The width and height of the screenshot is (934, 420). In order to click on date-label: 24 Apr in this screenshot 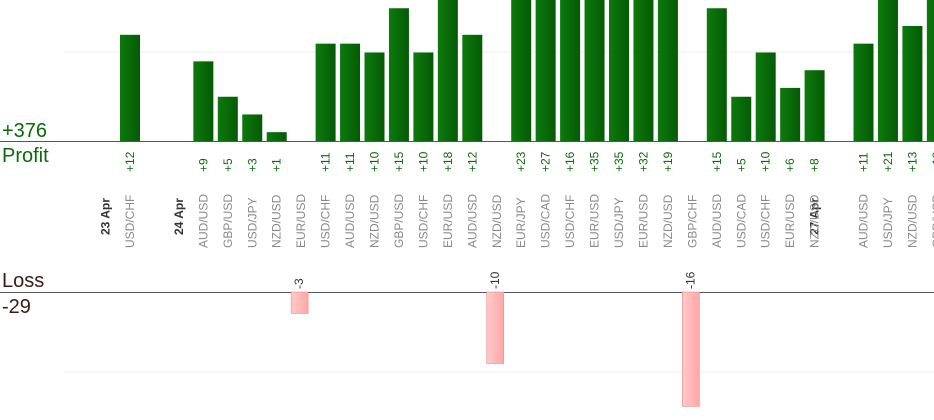, I will do `click(179, 216)`.